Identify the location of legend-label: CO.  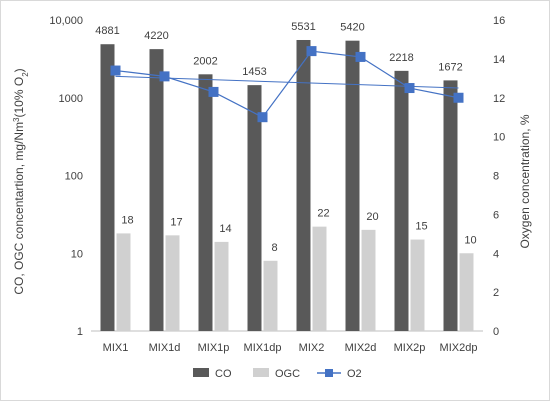
(223, 374).